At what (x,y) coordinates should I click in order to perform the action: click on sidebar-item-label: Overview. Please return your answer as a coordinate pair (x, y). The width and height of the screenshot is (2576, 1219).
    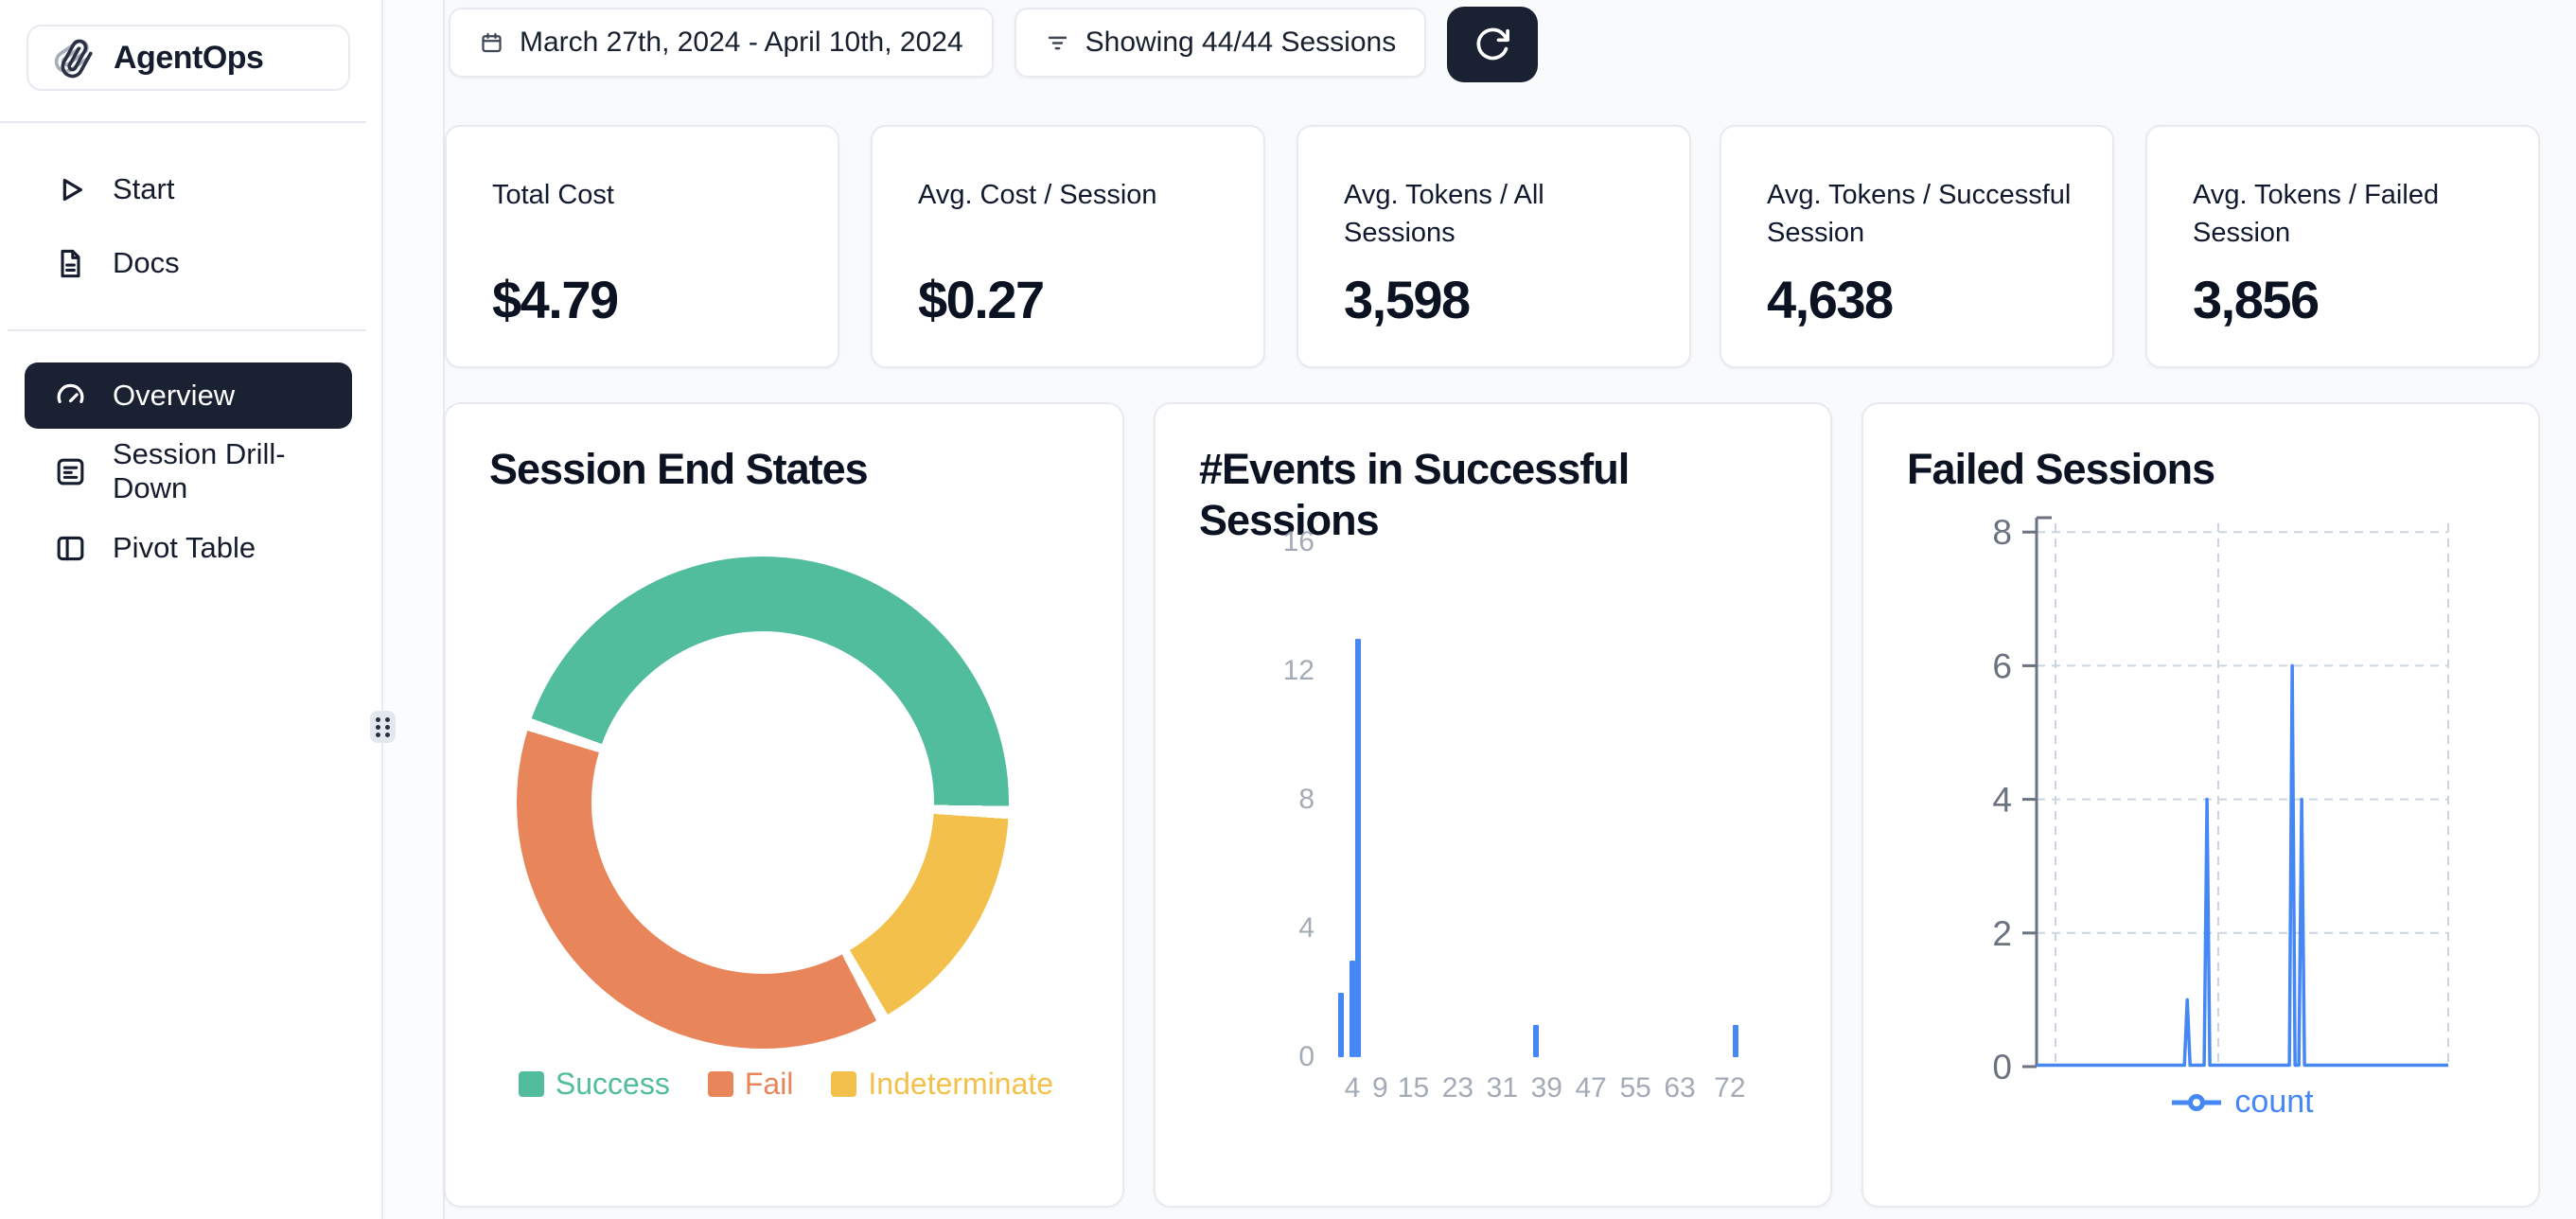
    Looking at the image, I should click on (174, 395).